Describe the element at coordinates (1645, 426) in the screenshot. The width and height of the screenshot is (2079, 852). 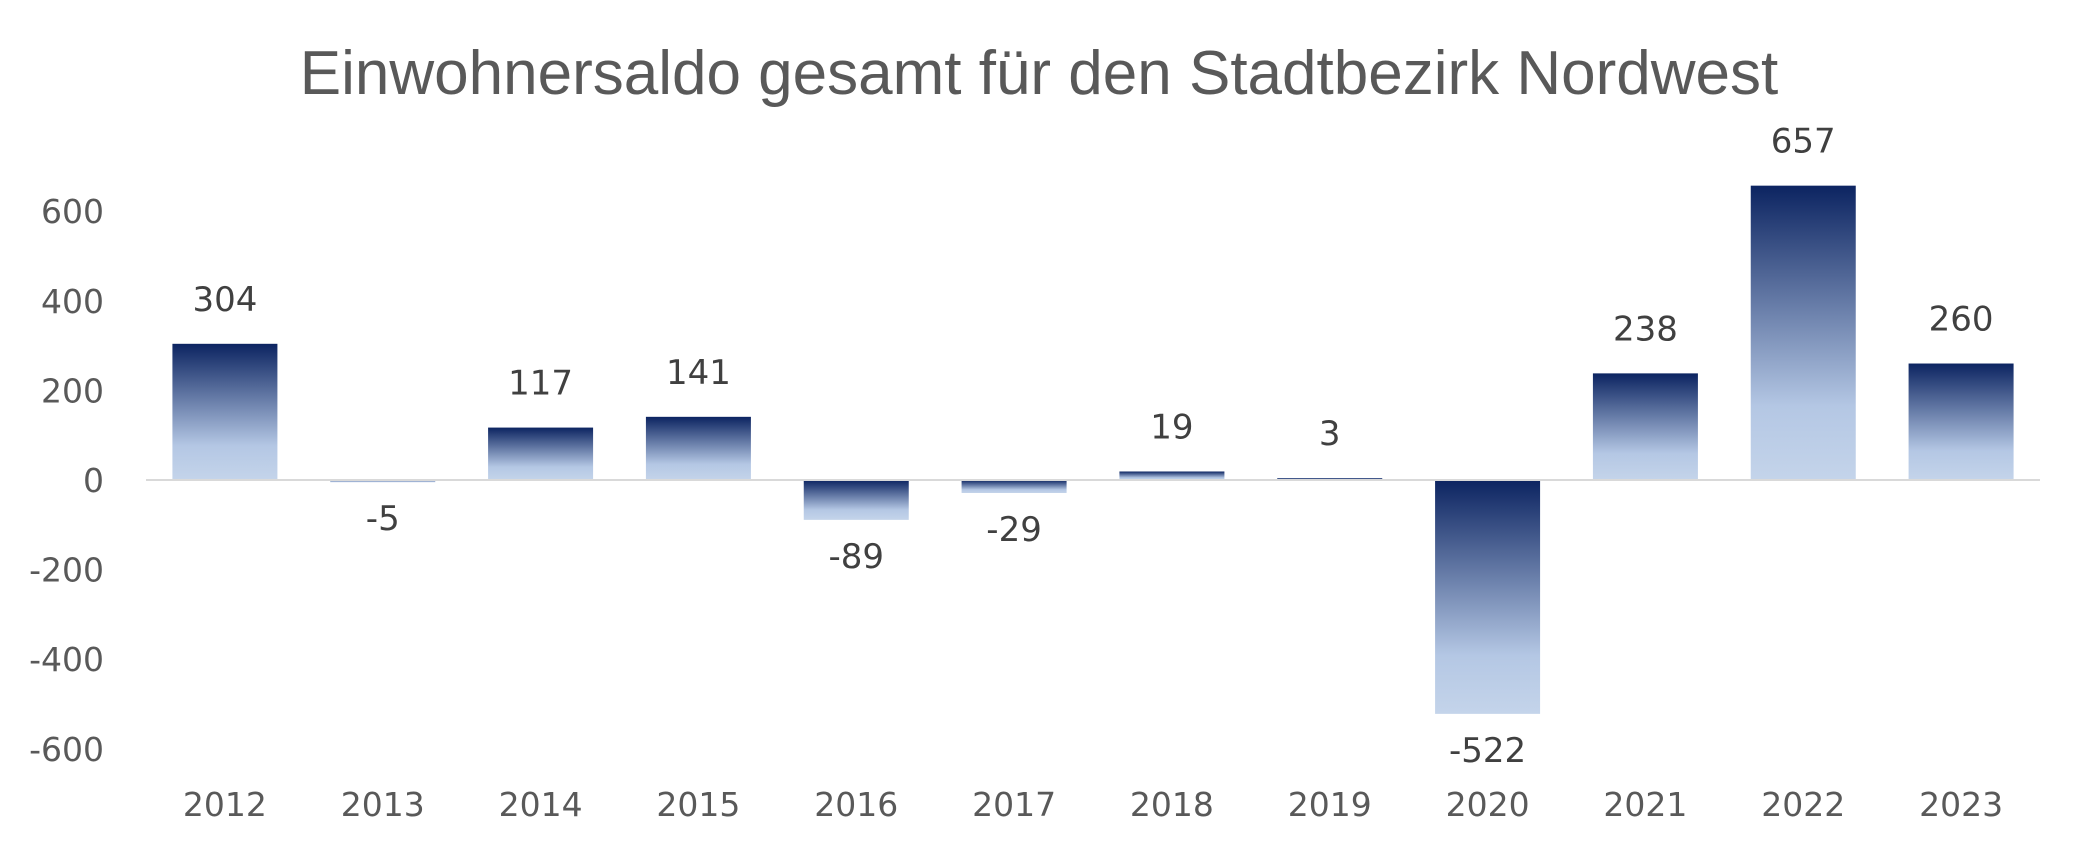
I see `bar-2021` at that location.